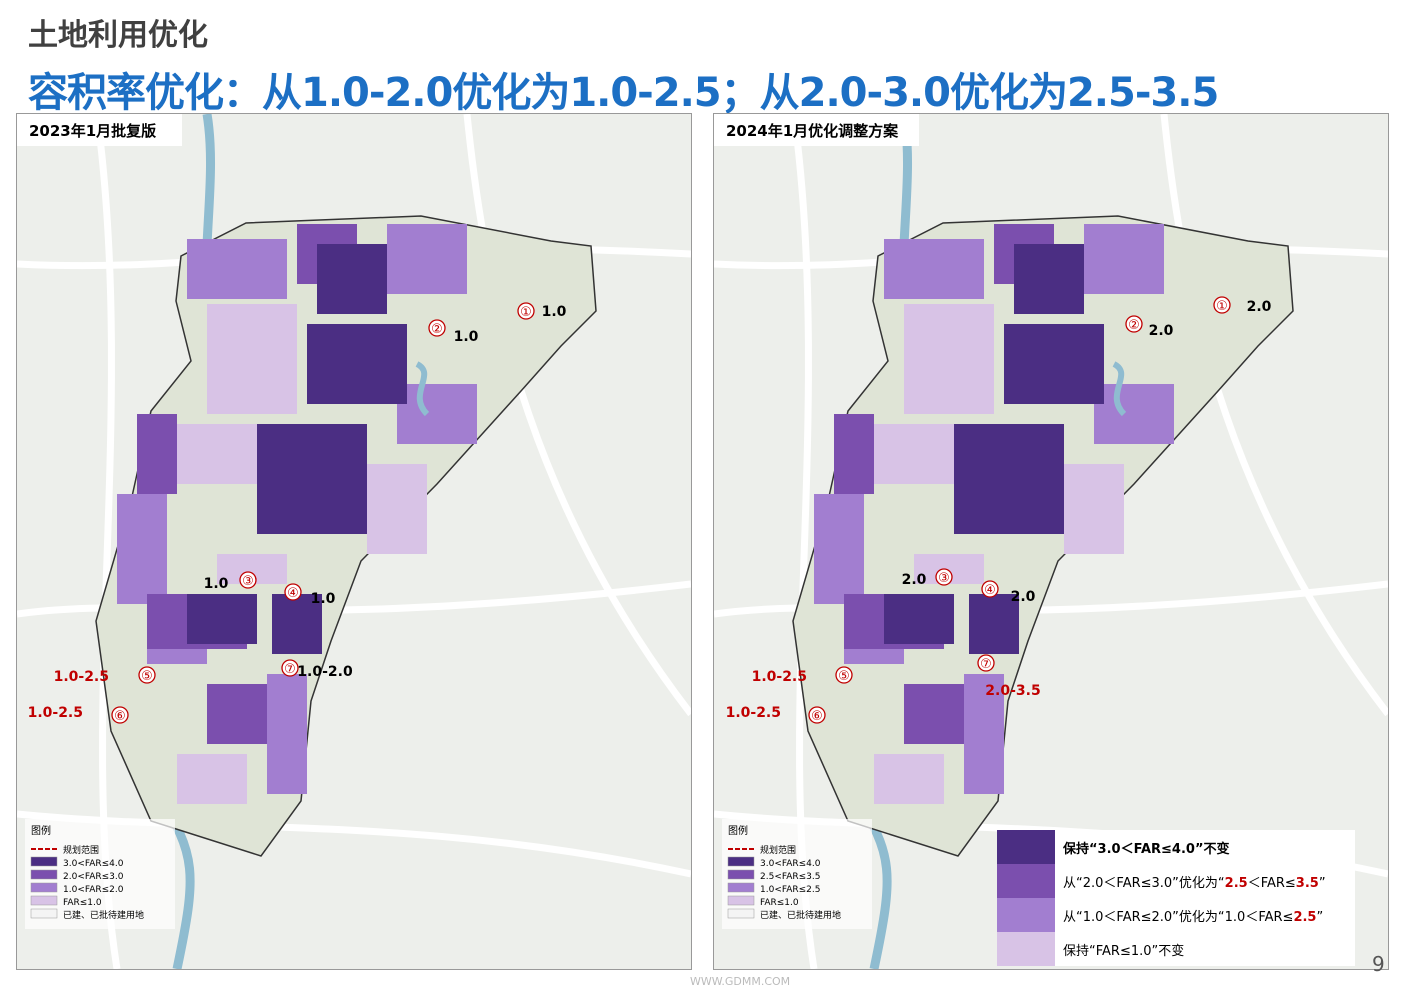 The height and width of the screenshot is (994, 1406). I want to click on legend-item: 3.0<FAR≤4.0, so click(790, 864).